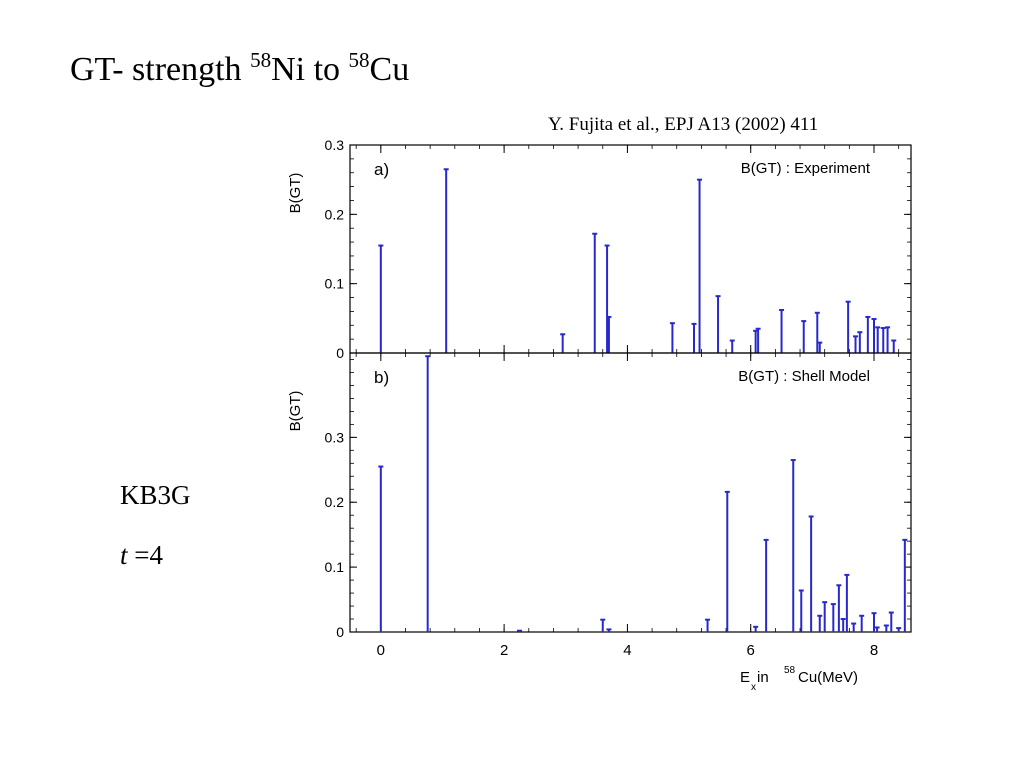 The image size is (1024, 768). What do you see at coordinates (804, 376) in the screenshot?
I see `panel-b-legend: B(GT) : Shell Model` at bounding box center [804, 376].